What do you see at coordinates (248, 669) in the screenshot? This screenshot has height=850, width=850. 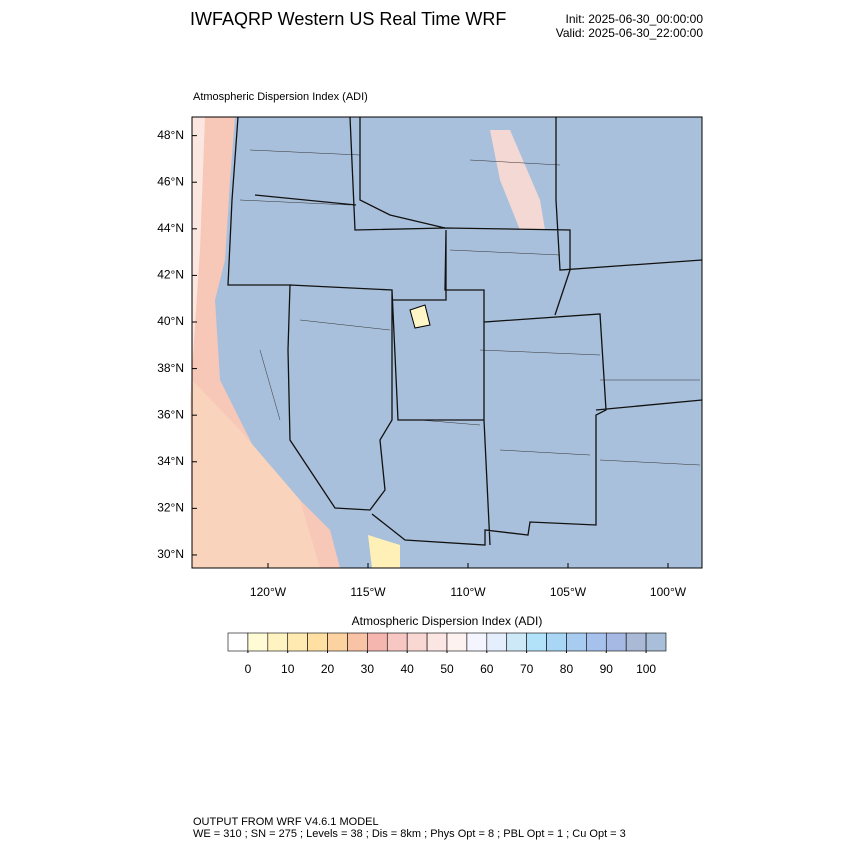 I see `colorbar-label: 0` at bounding box center [248, 669].